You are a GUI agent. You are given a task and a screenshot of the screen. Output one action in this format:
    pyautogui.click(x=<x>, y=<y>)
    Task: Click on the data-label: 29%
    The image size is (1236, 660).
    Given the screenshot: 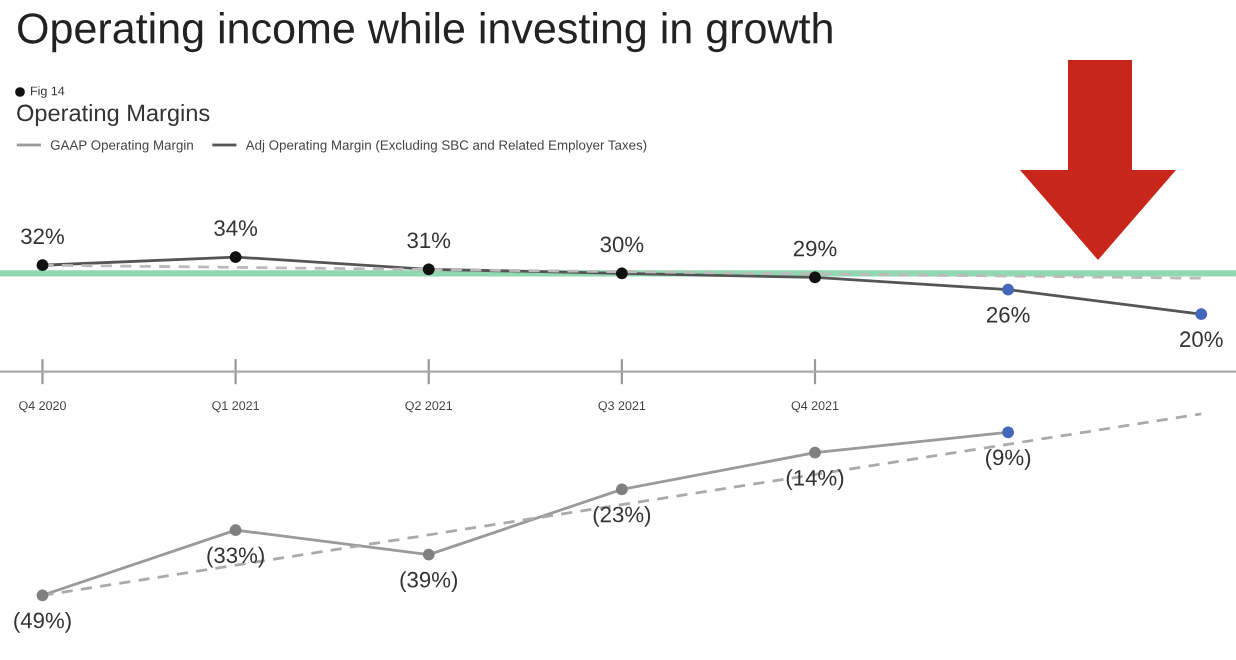 What is the action you would take?
    pyautogui.click(x=815, y=248)
    